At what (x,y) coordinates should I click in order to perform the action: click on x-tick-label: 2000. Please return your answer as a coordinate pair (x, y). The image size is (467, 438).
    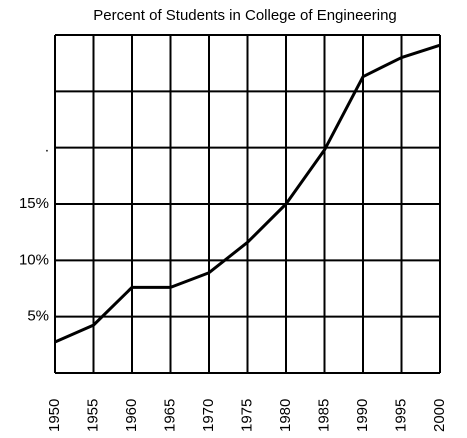
    Looking at the image, I should click on (439, 415).